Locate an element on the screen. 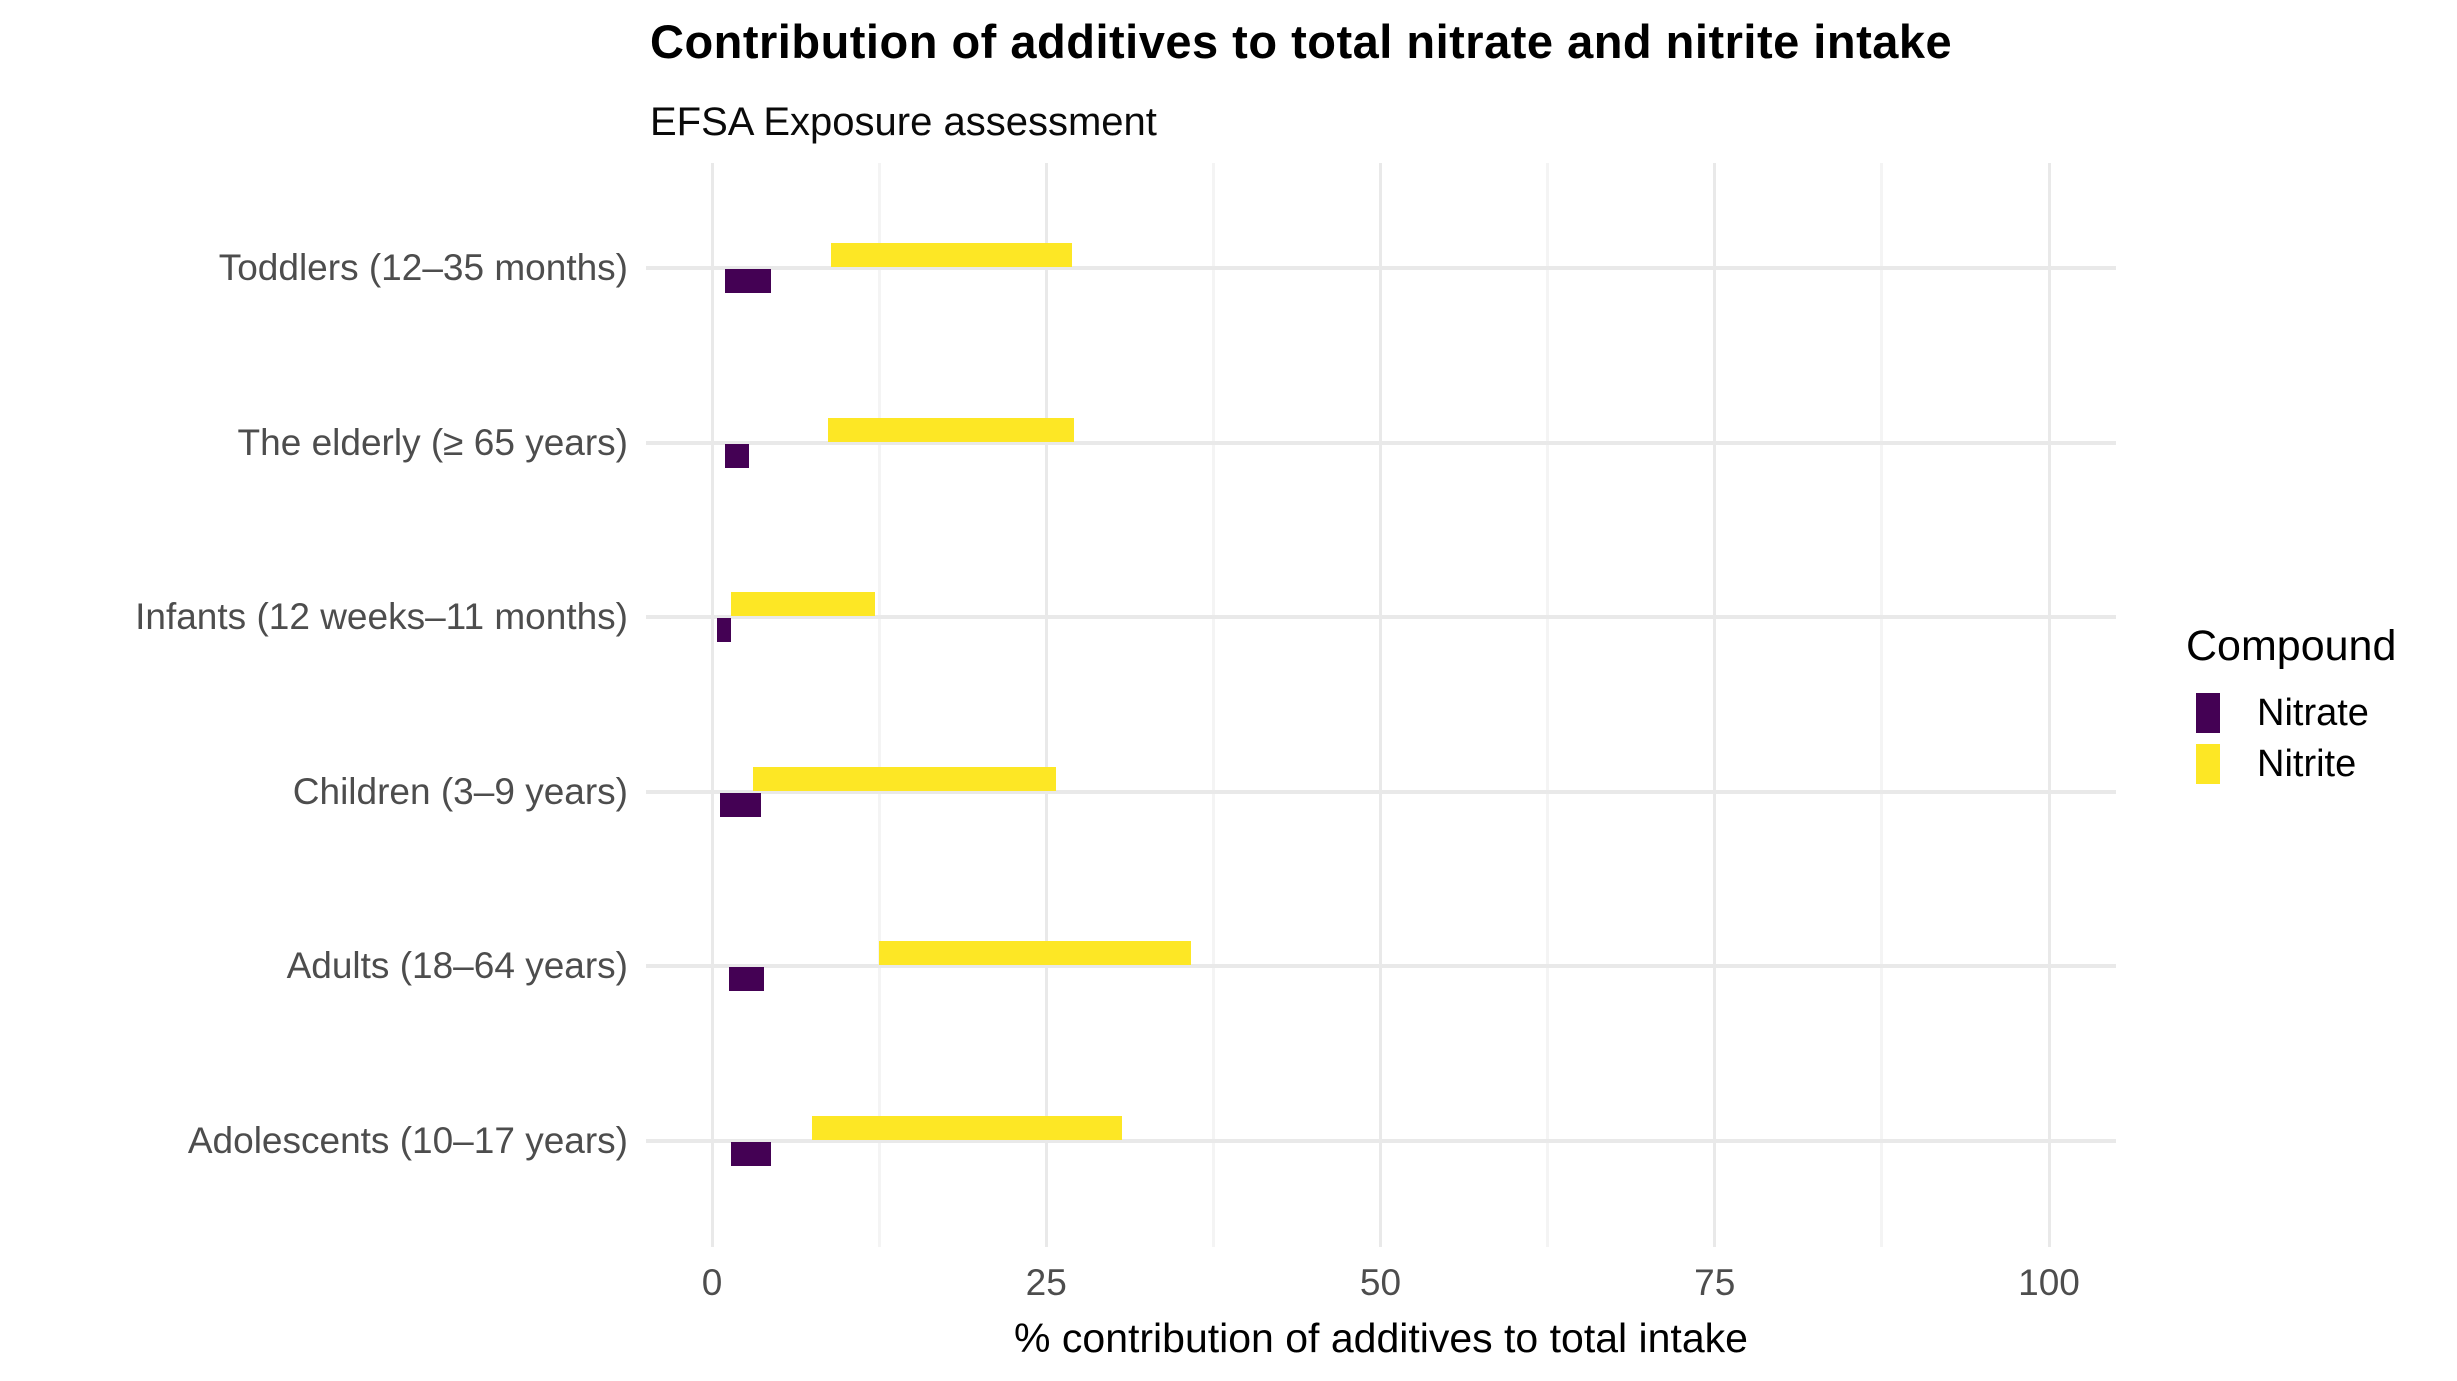  x-axis-tick-label: 100 is located at coordinates (2049, 1282).